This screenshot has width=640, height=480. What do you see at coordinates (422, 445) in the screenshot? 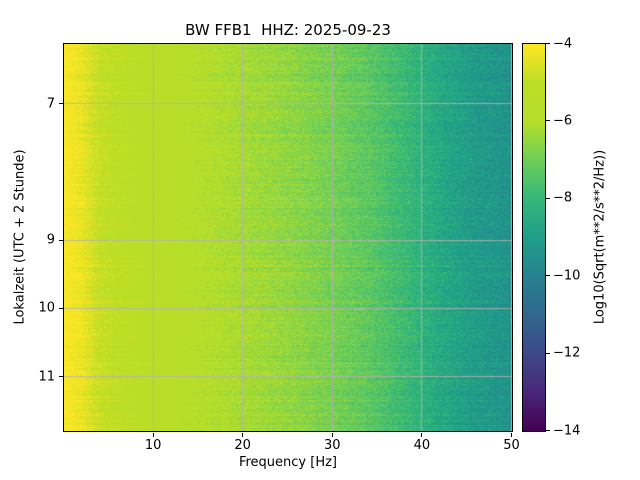
I see `x-tick-label: 40` at bounding box center [422, 445].